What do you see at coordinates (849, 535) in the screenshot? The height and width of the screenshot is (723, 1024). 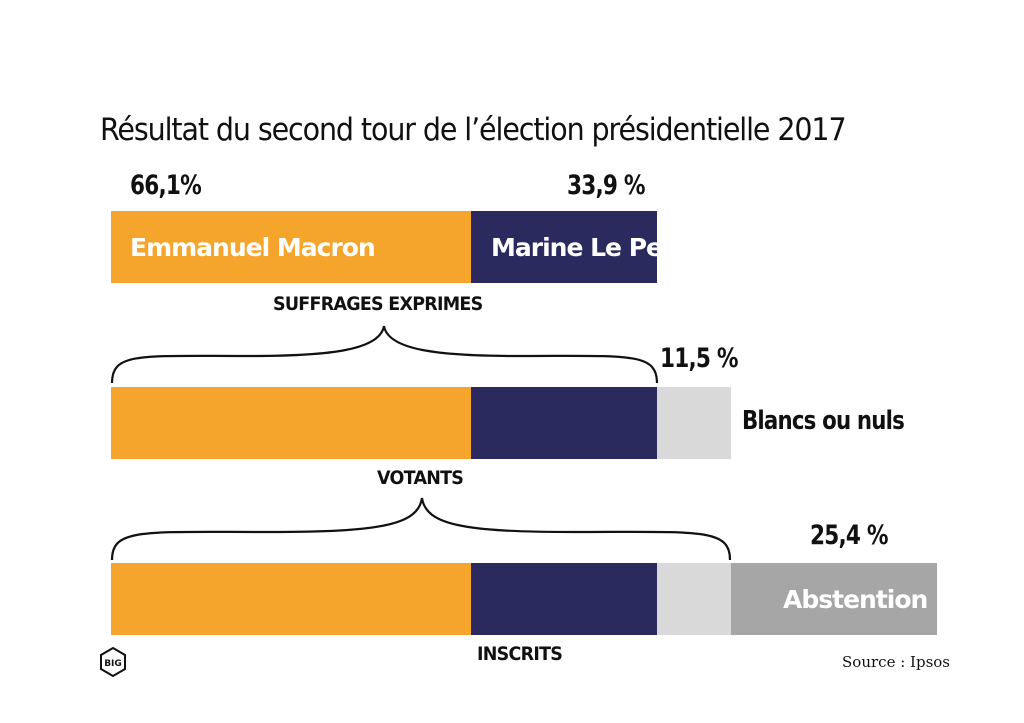 I see `abstention-percent-label: 25,4 %` at bounding box center [849, 535].